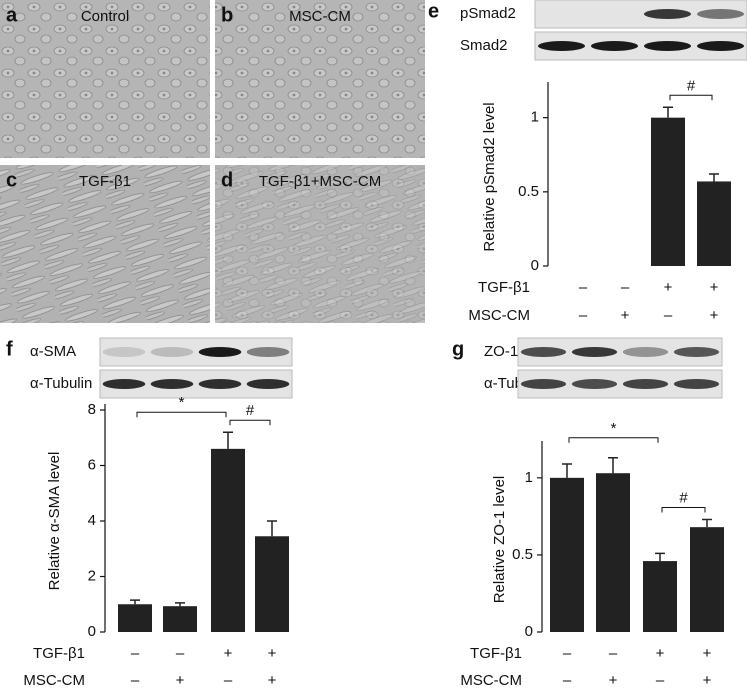 The width and height of the screenshot is (747, 691). I want to click on y-tick-label: 8, so click(92, 409).